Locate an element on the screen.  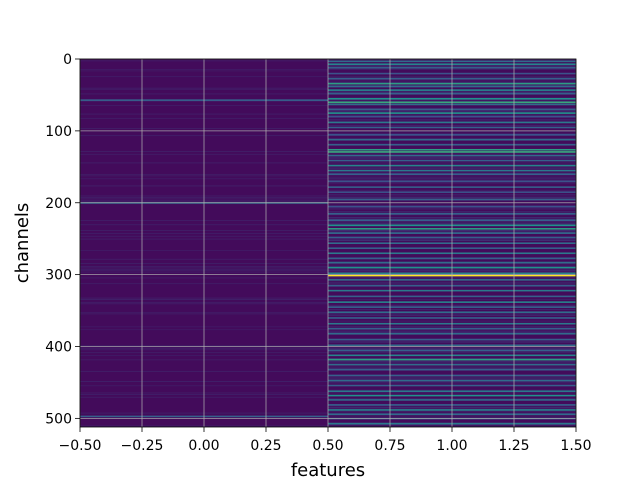
y-axis-label: channels is located at coordinates (22, 243).